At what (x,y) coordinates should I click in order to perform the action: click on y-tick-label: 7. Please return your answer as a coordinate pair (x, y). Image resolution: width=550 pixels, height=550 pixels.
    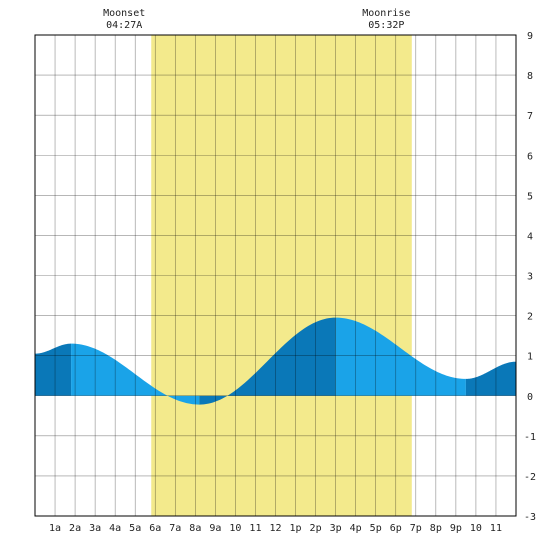
    Looking at the image, I should click on (530, 116).